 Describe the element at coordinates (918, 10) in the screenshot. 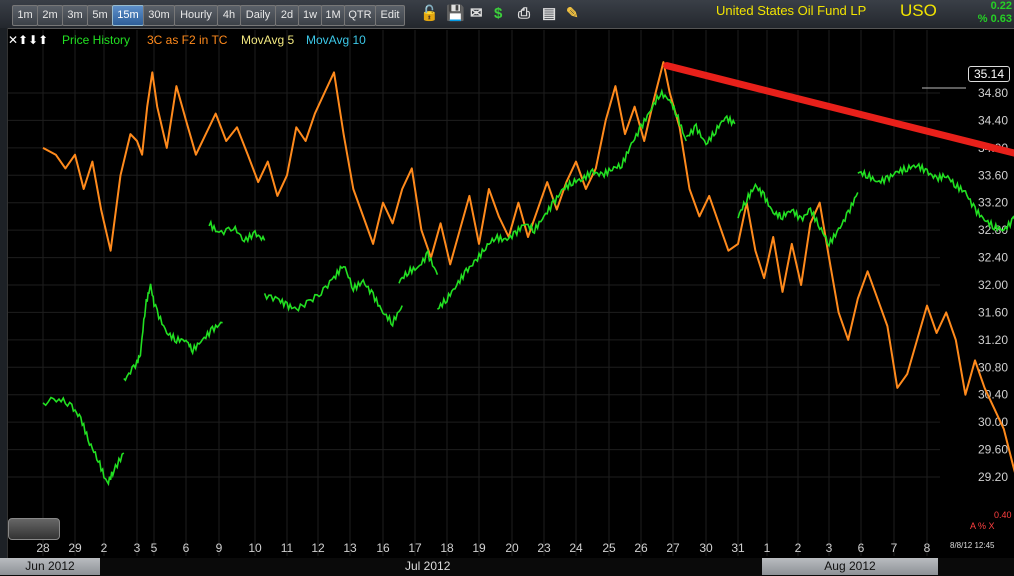

I see `ticker-symbol: USO` at that location.